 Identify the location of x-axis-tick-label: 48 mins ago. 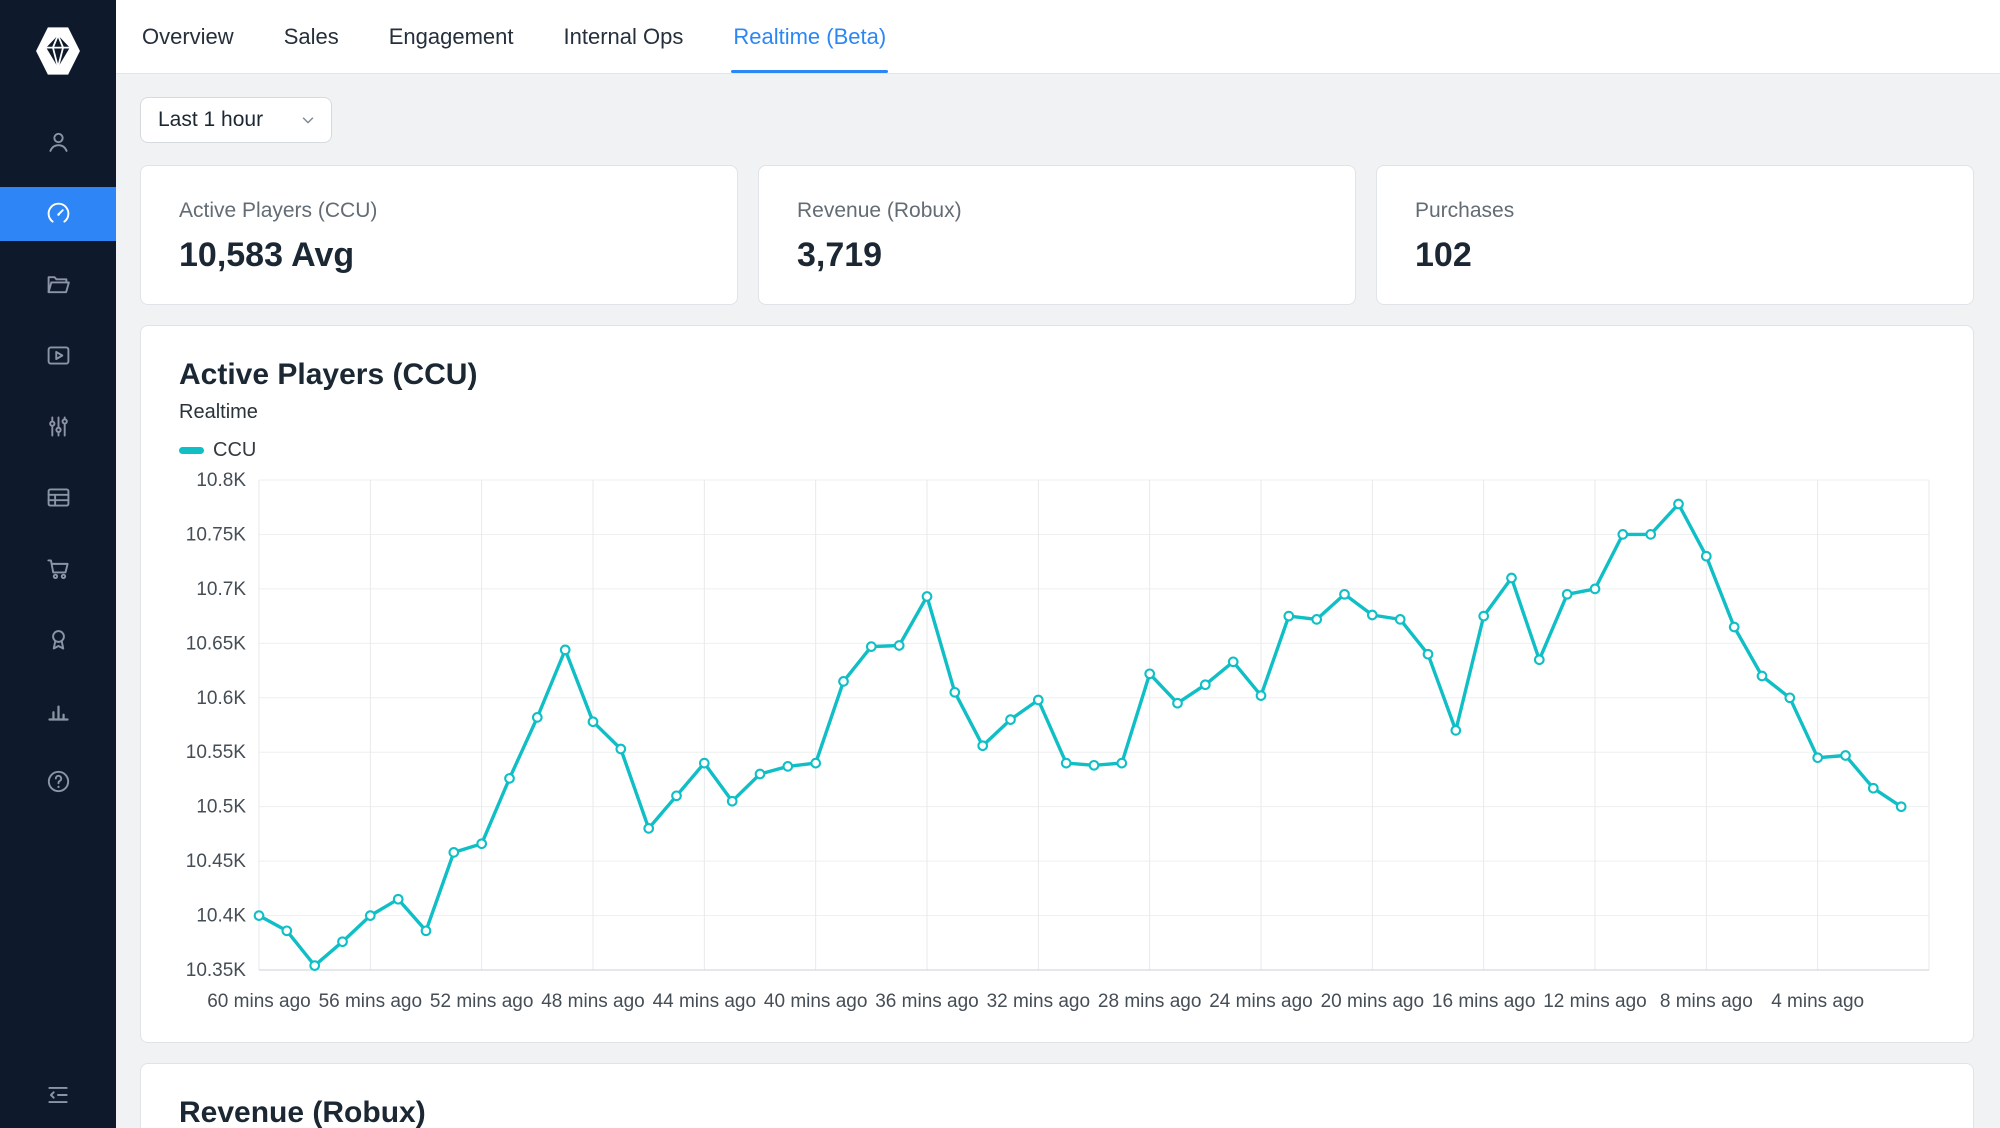
(593, 1001).